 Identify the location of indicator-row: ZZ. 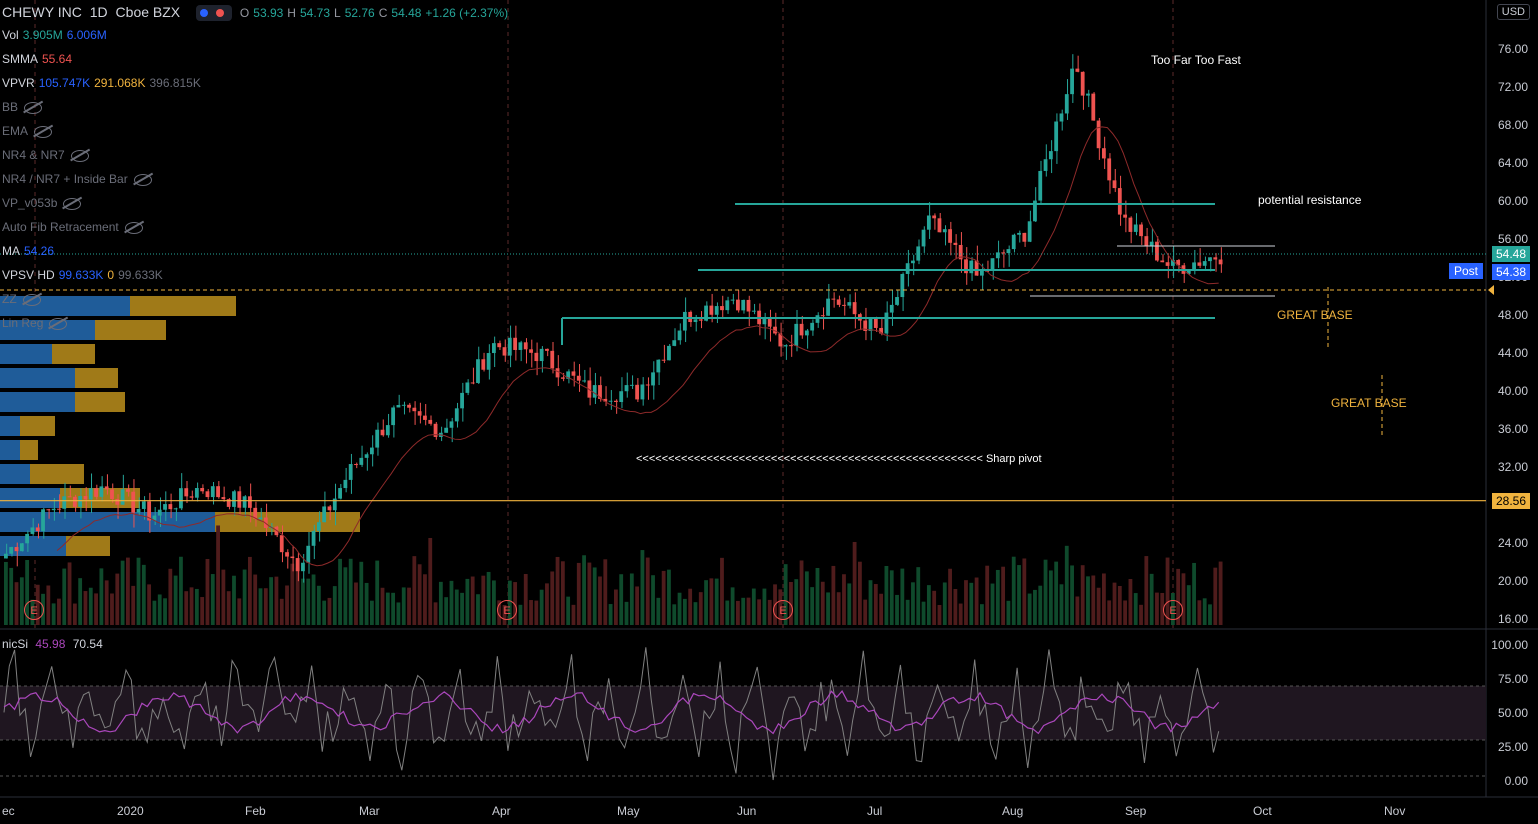
(21, 299).